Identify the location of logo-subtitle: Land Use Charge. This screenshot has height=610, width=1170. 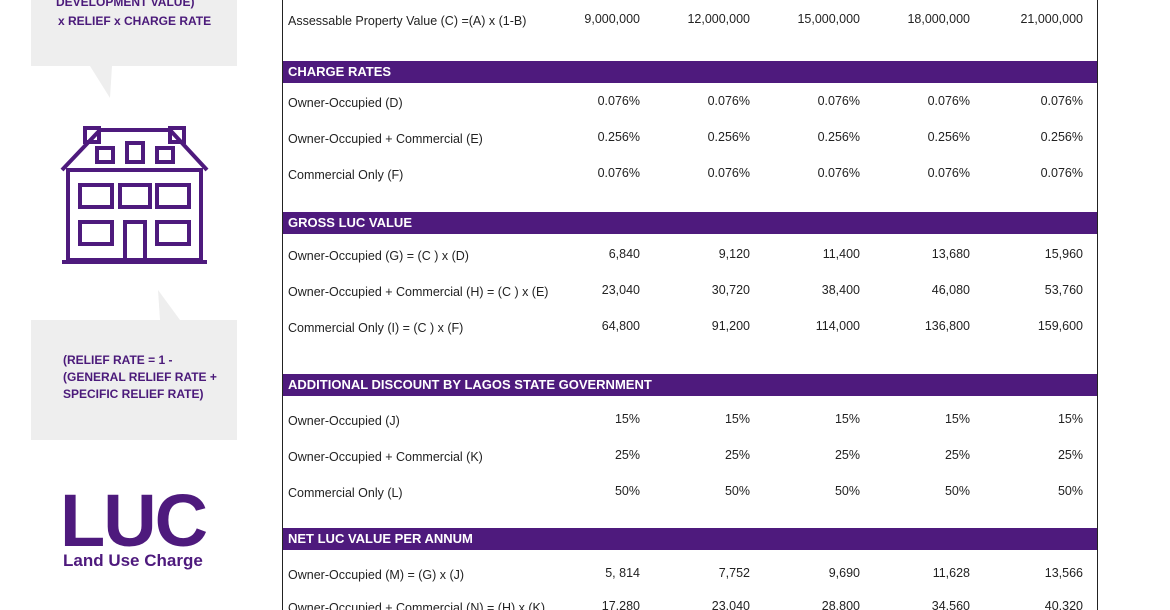
(133, 560).